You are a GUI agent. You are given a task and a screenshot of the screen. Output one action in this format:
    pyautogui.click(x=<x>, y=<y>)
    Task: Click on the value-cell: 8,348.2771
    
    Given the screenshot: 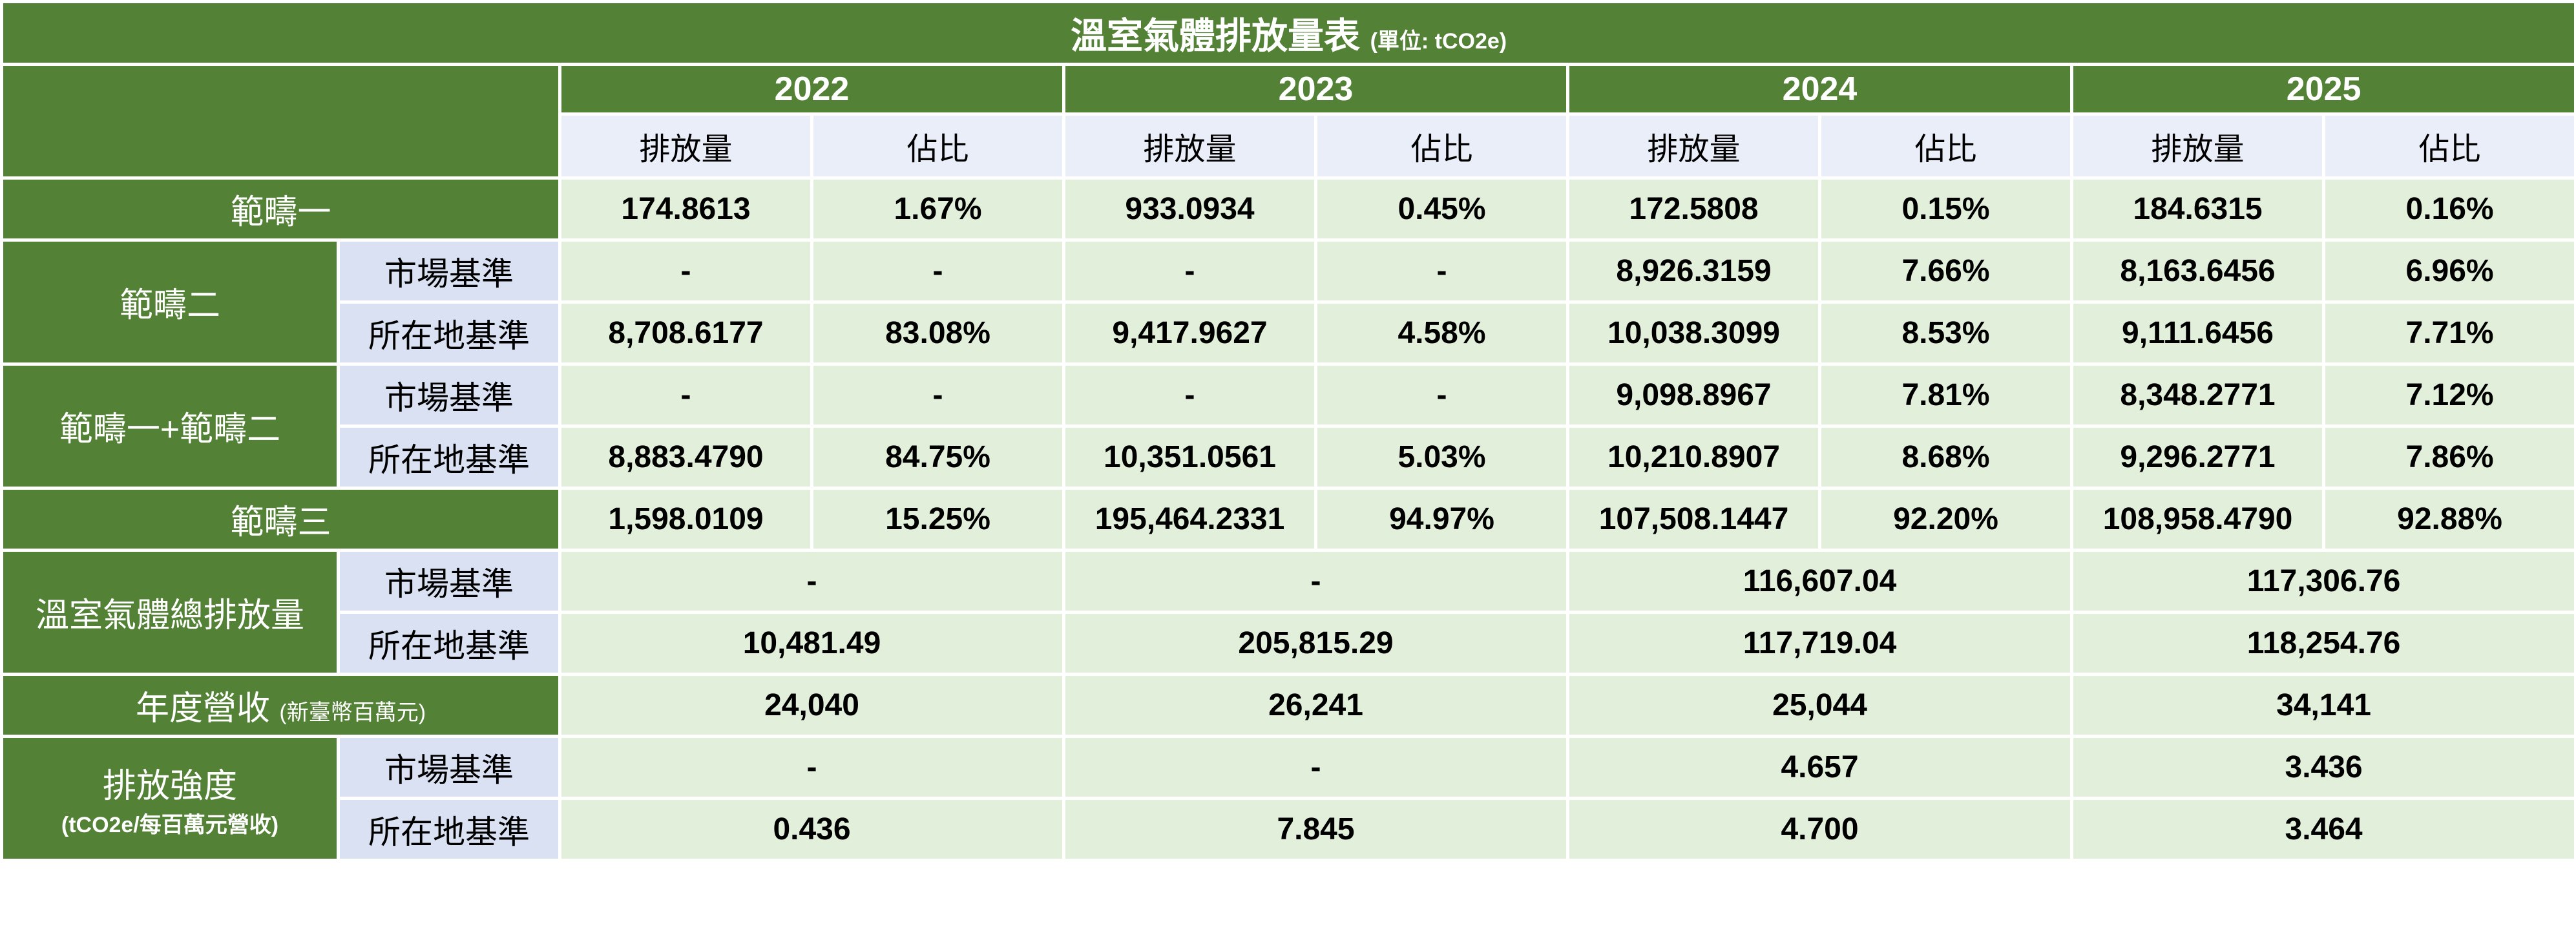 What is the action you would take?
    pyautogui.click(x=2197, y=395)
    